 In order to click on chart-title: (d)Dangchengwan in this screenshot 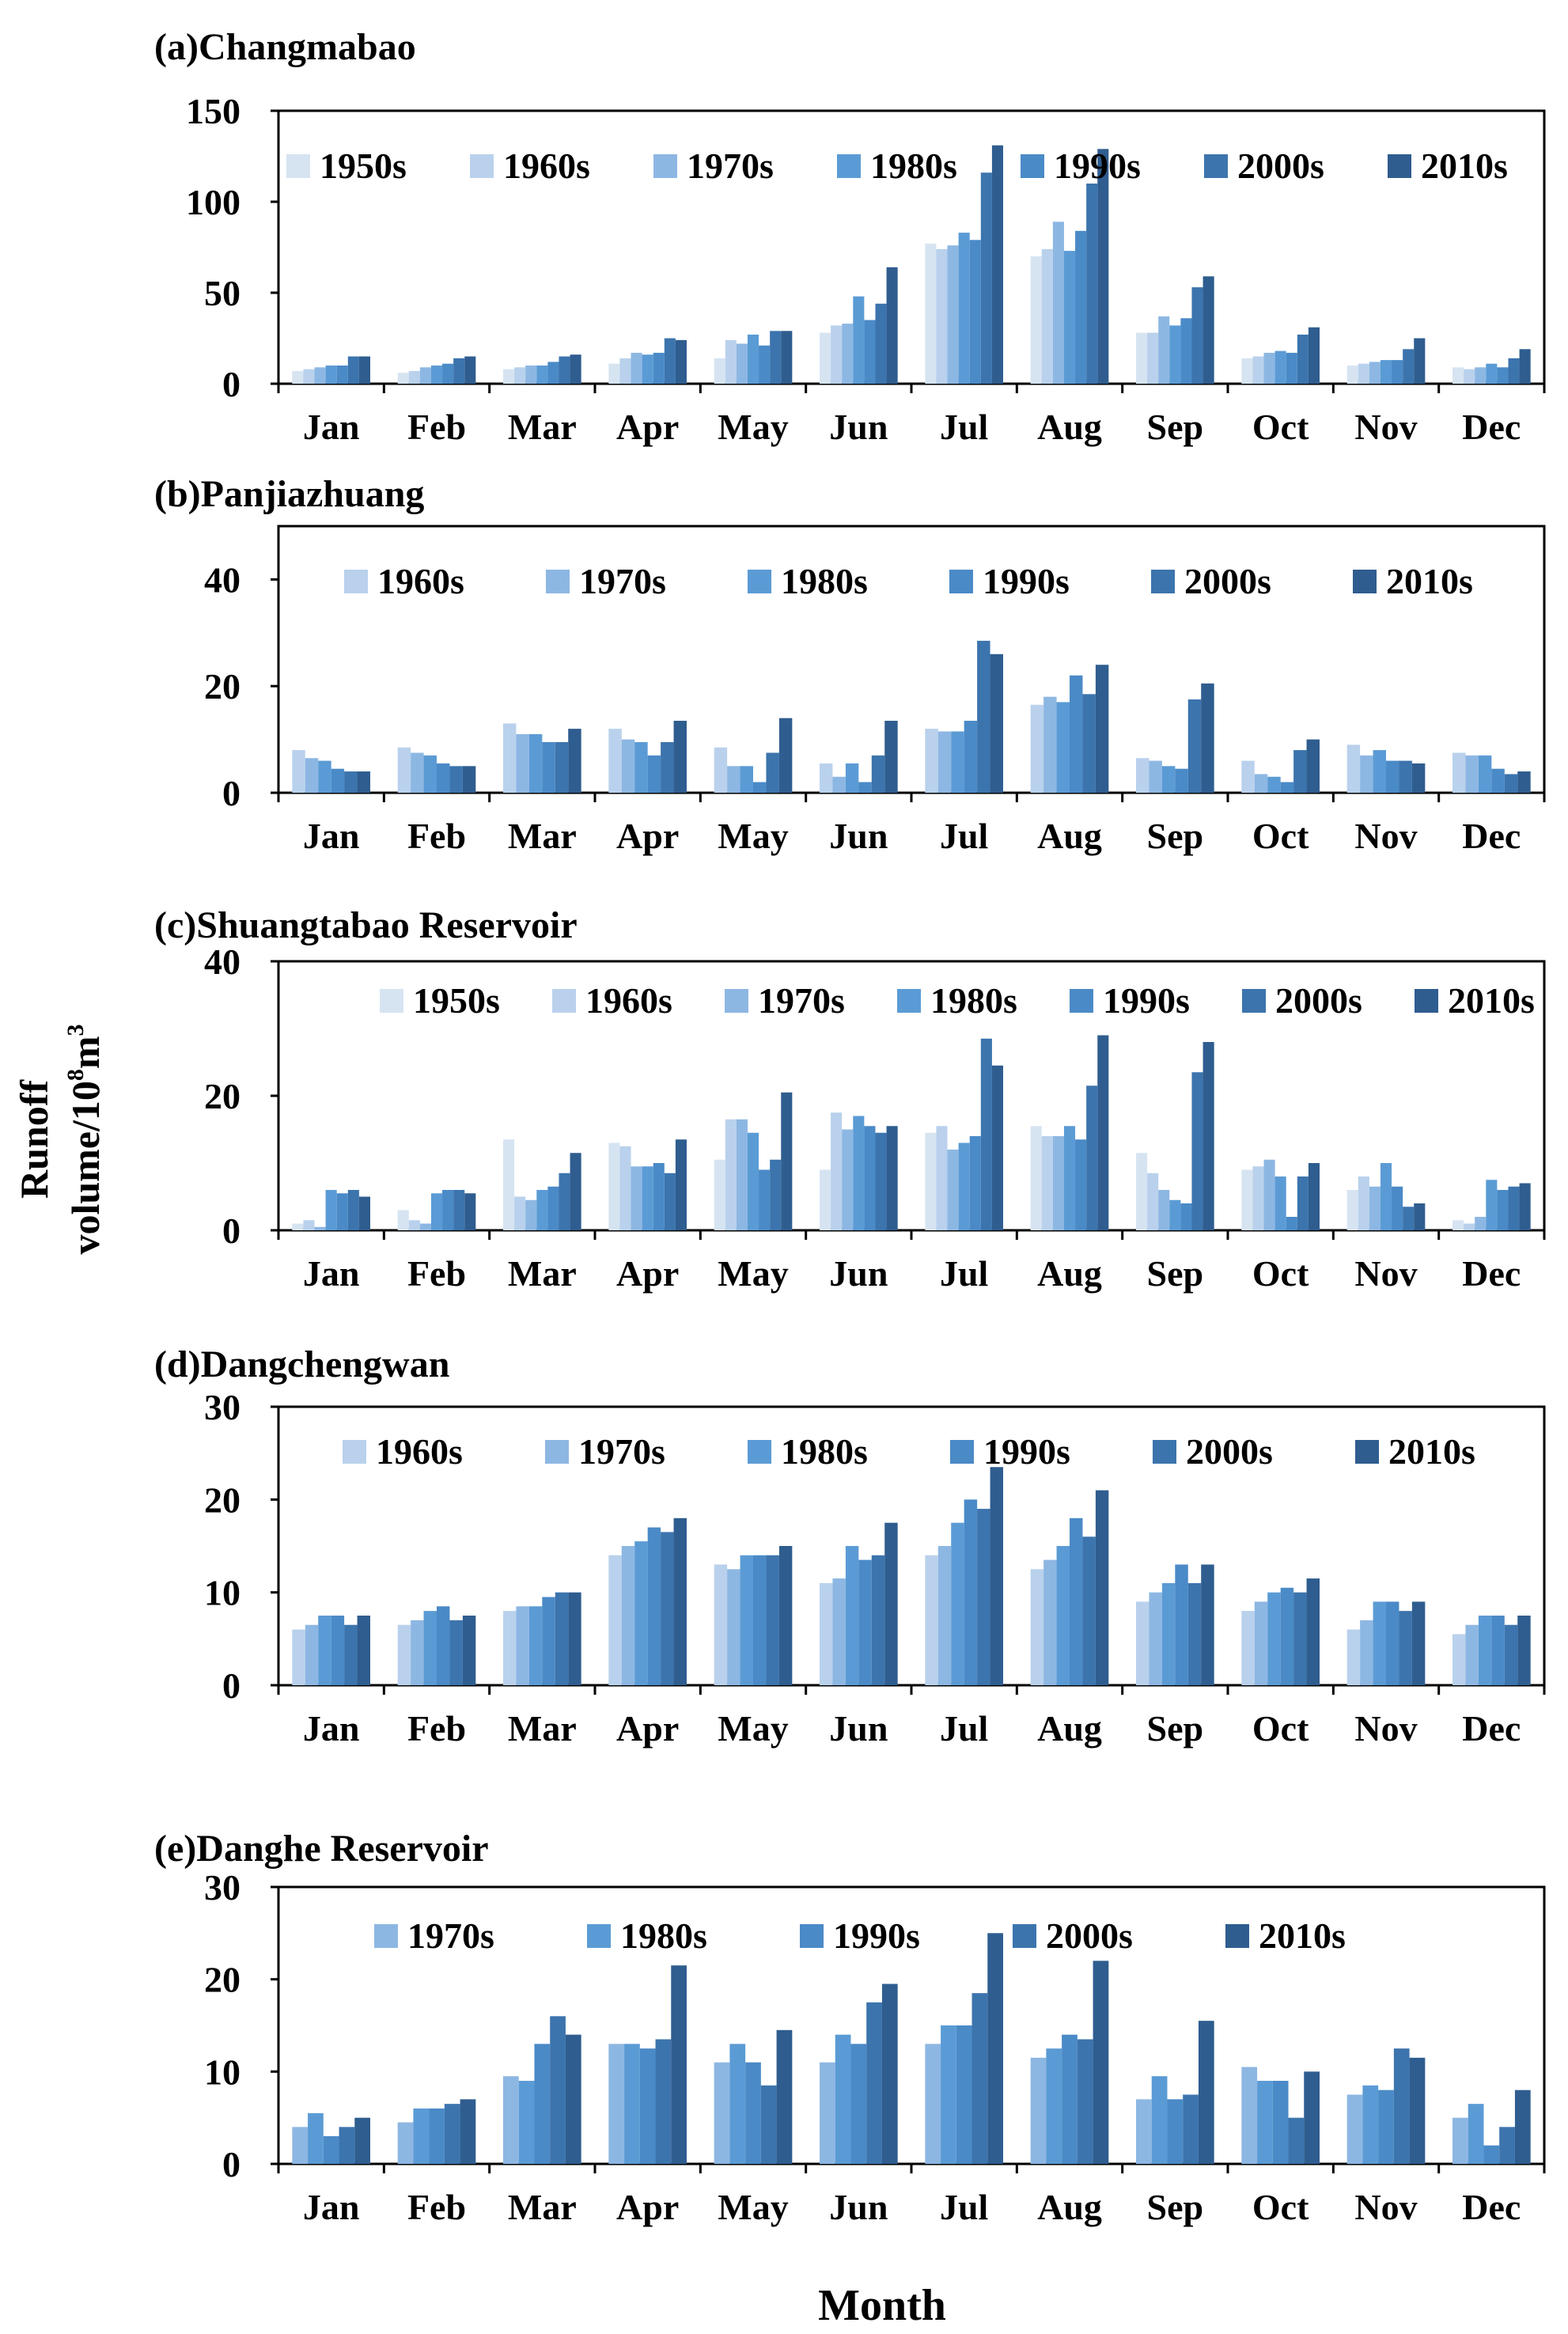, I will do `click(301, 1364)`.